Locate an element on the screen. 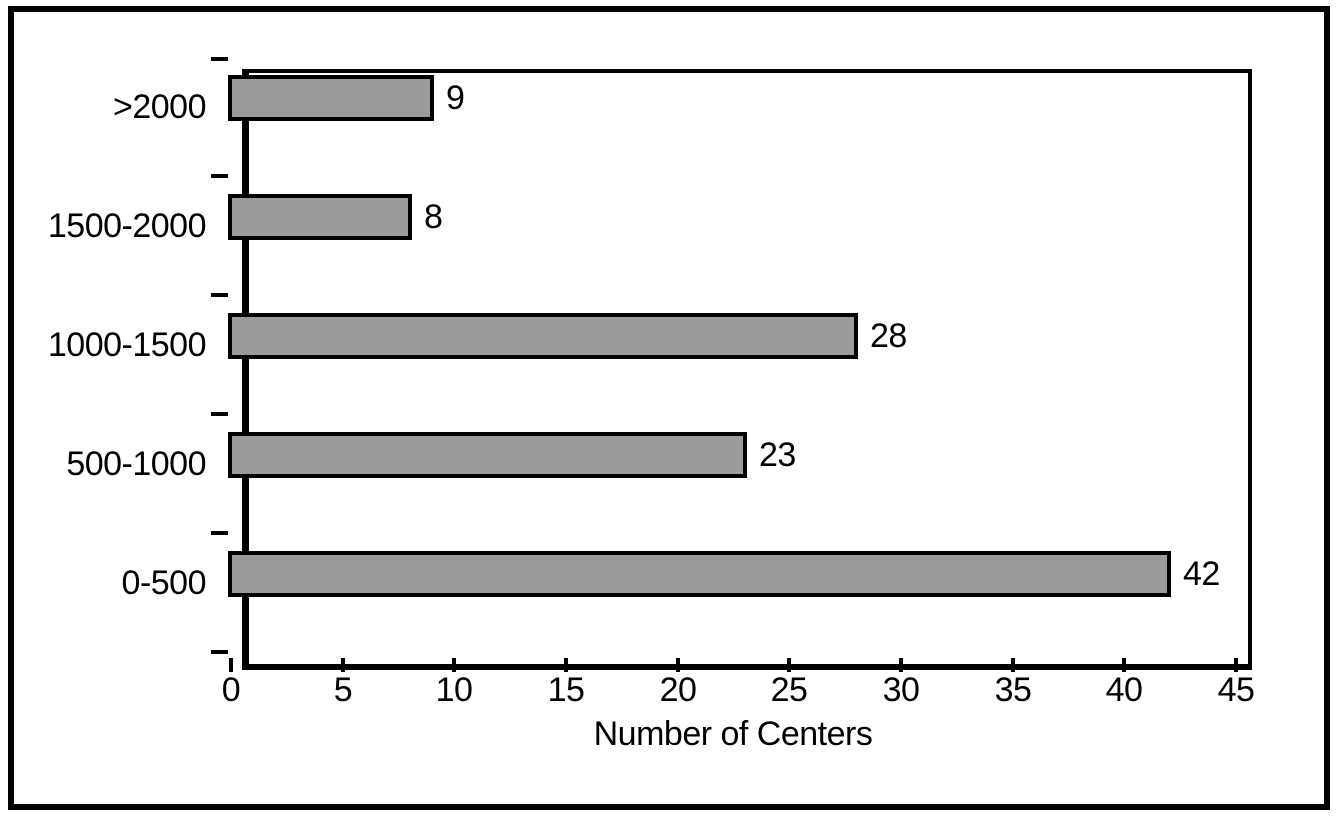  bar-value-label: 28 is located at coordinates (888, 335).